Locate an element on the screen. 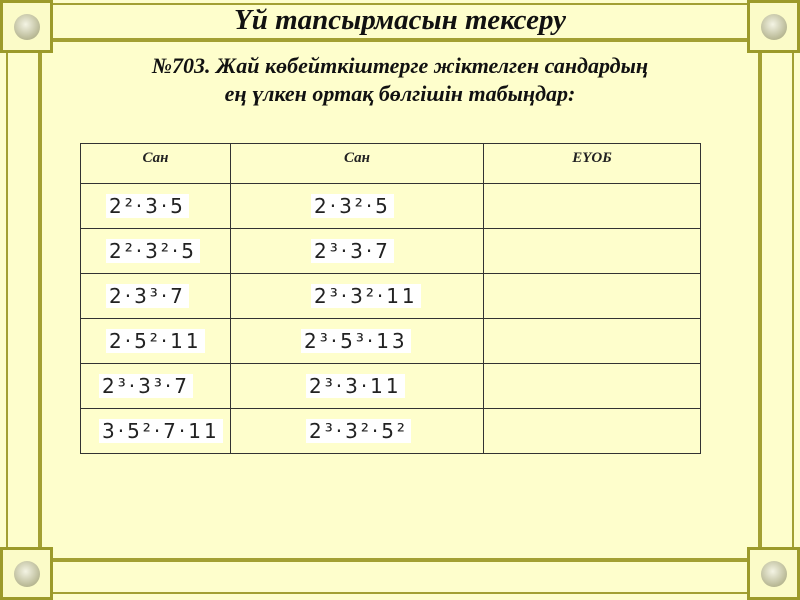 The width and height of the screenshot is (800, 600). table-row: 3·5²·7·11 2³·3²·5² is located at coordinates (390, 431).